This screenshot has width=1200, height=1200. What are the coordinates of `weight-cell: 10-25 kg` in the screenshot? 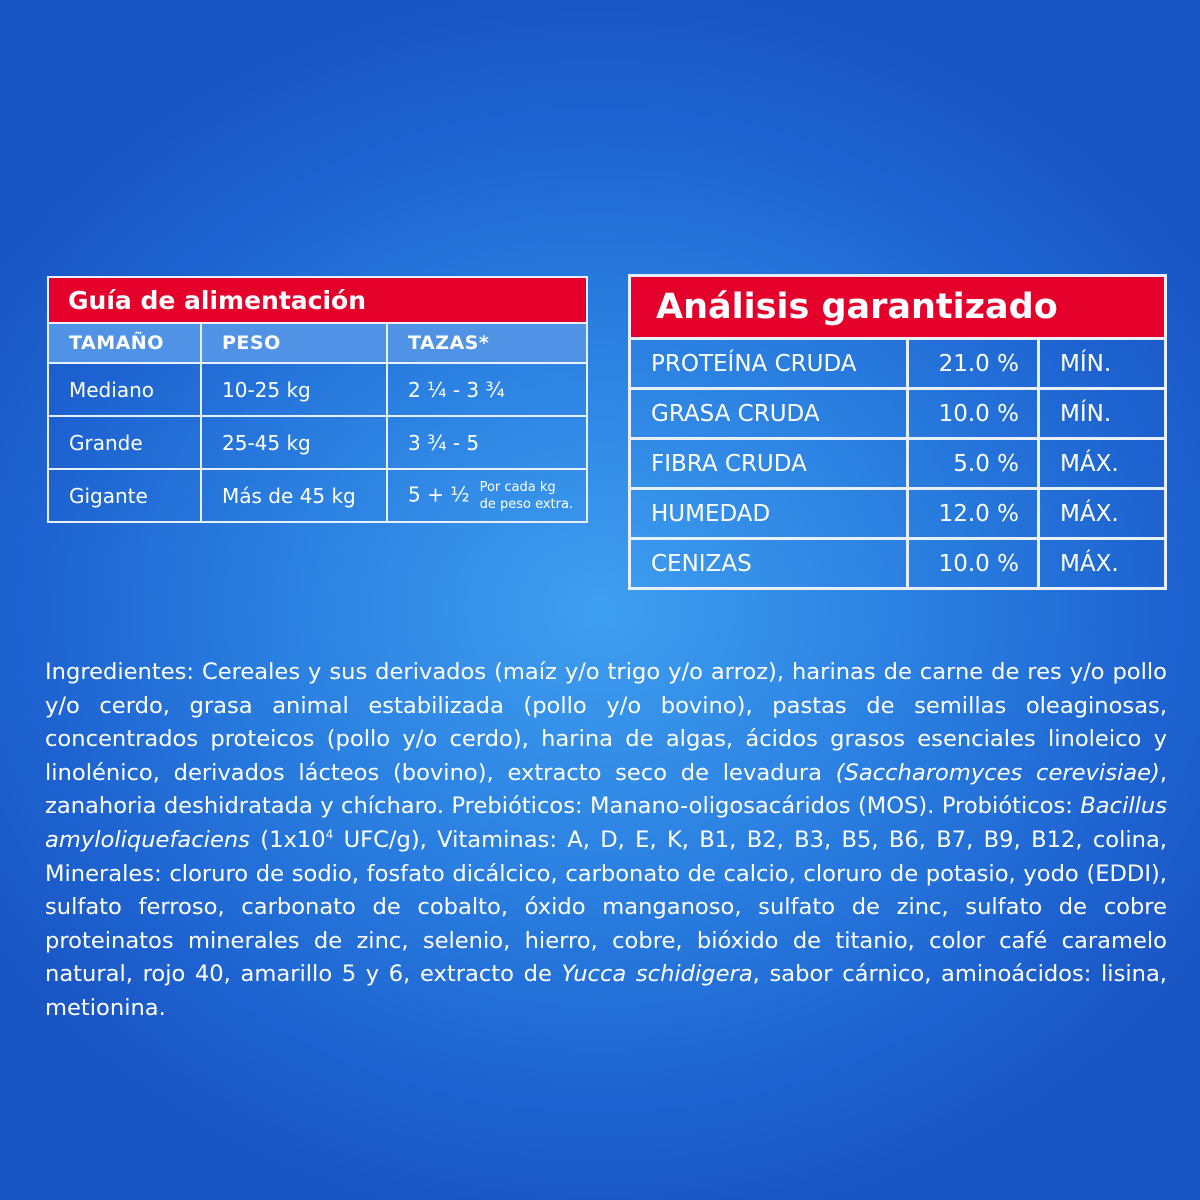 It's located at (294, 389).